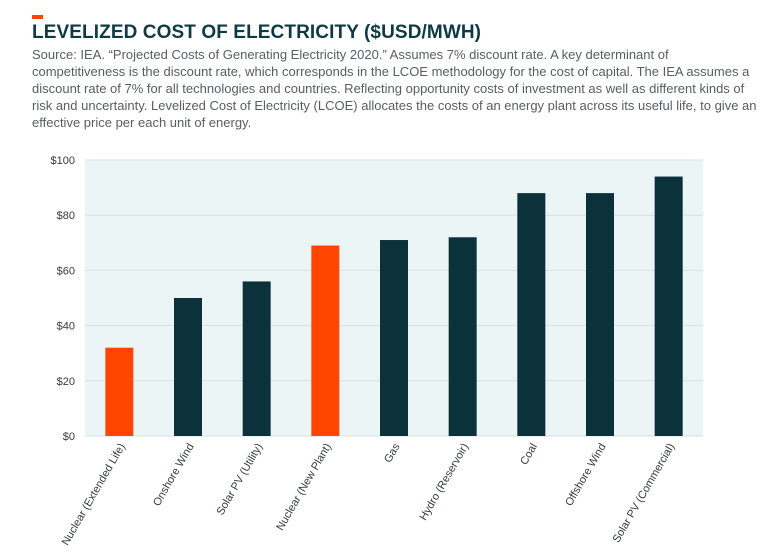 This screenshot has width=783, height=555. Describe the element at coordinates (585, 475) in the screenshot. I see `x-category-label: Offshore Wind` at that location.